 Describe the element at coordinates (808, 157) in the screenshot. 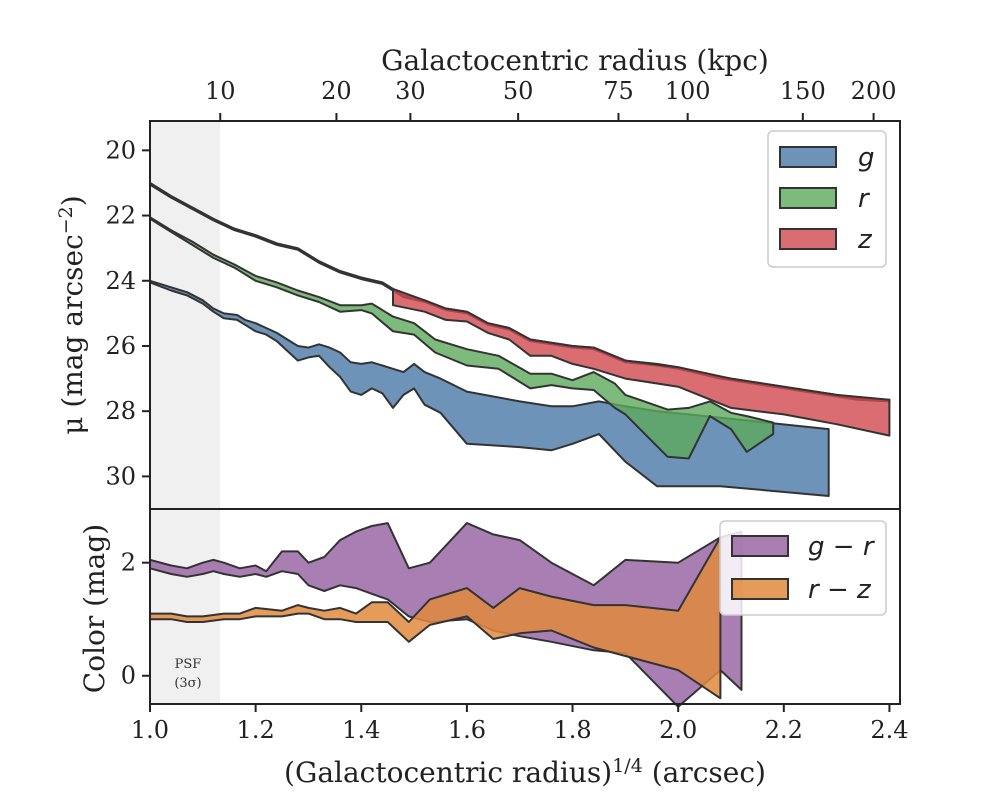

I see `legend-swatch-g` at that location.